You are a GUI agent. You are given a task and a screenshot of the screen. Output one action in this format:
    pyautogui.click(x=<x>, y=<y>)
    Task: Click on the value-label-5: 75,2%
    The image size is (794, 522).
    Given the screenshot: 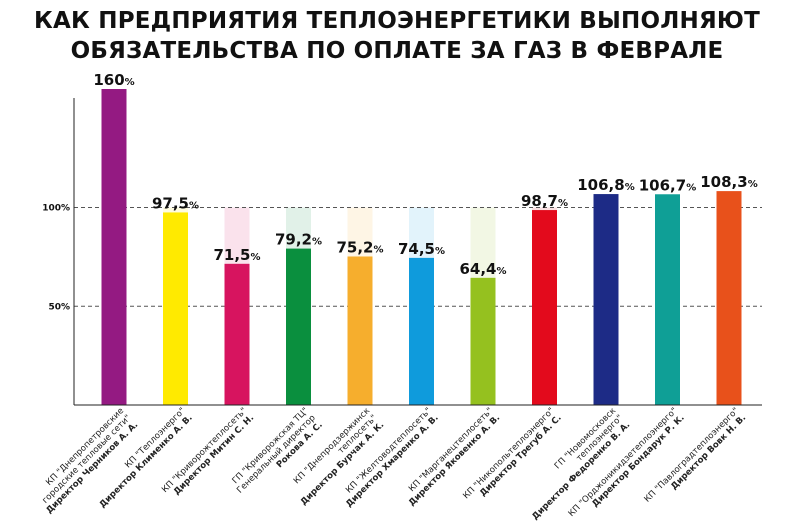 What is the action you would take?
    pyautogui.click(x=359, y=247)
    